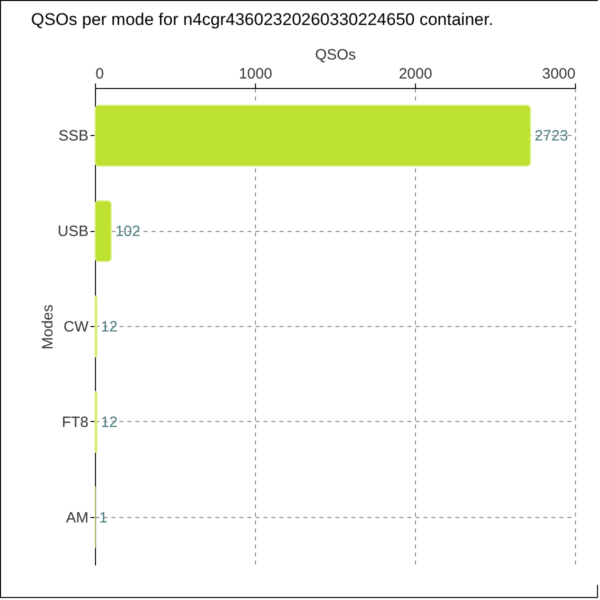 This screenshot has width=600, height=600. Describe the element at coordinates (559, 74) in the screenshot. I see `x-tick-label: 3000` at that location.